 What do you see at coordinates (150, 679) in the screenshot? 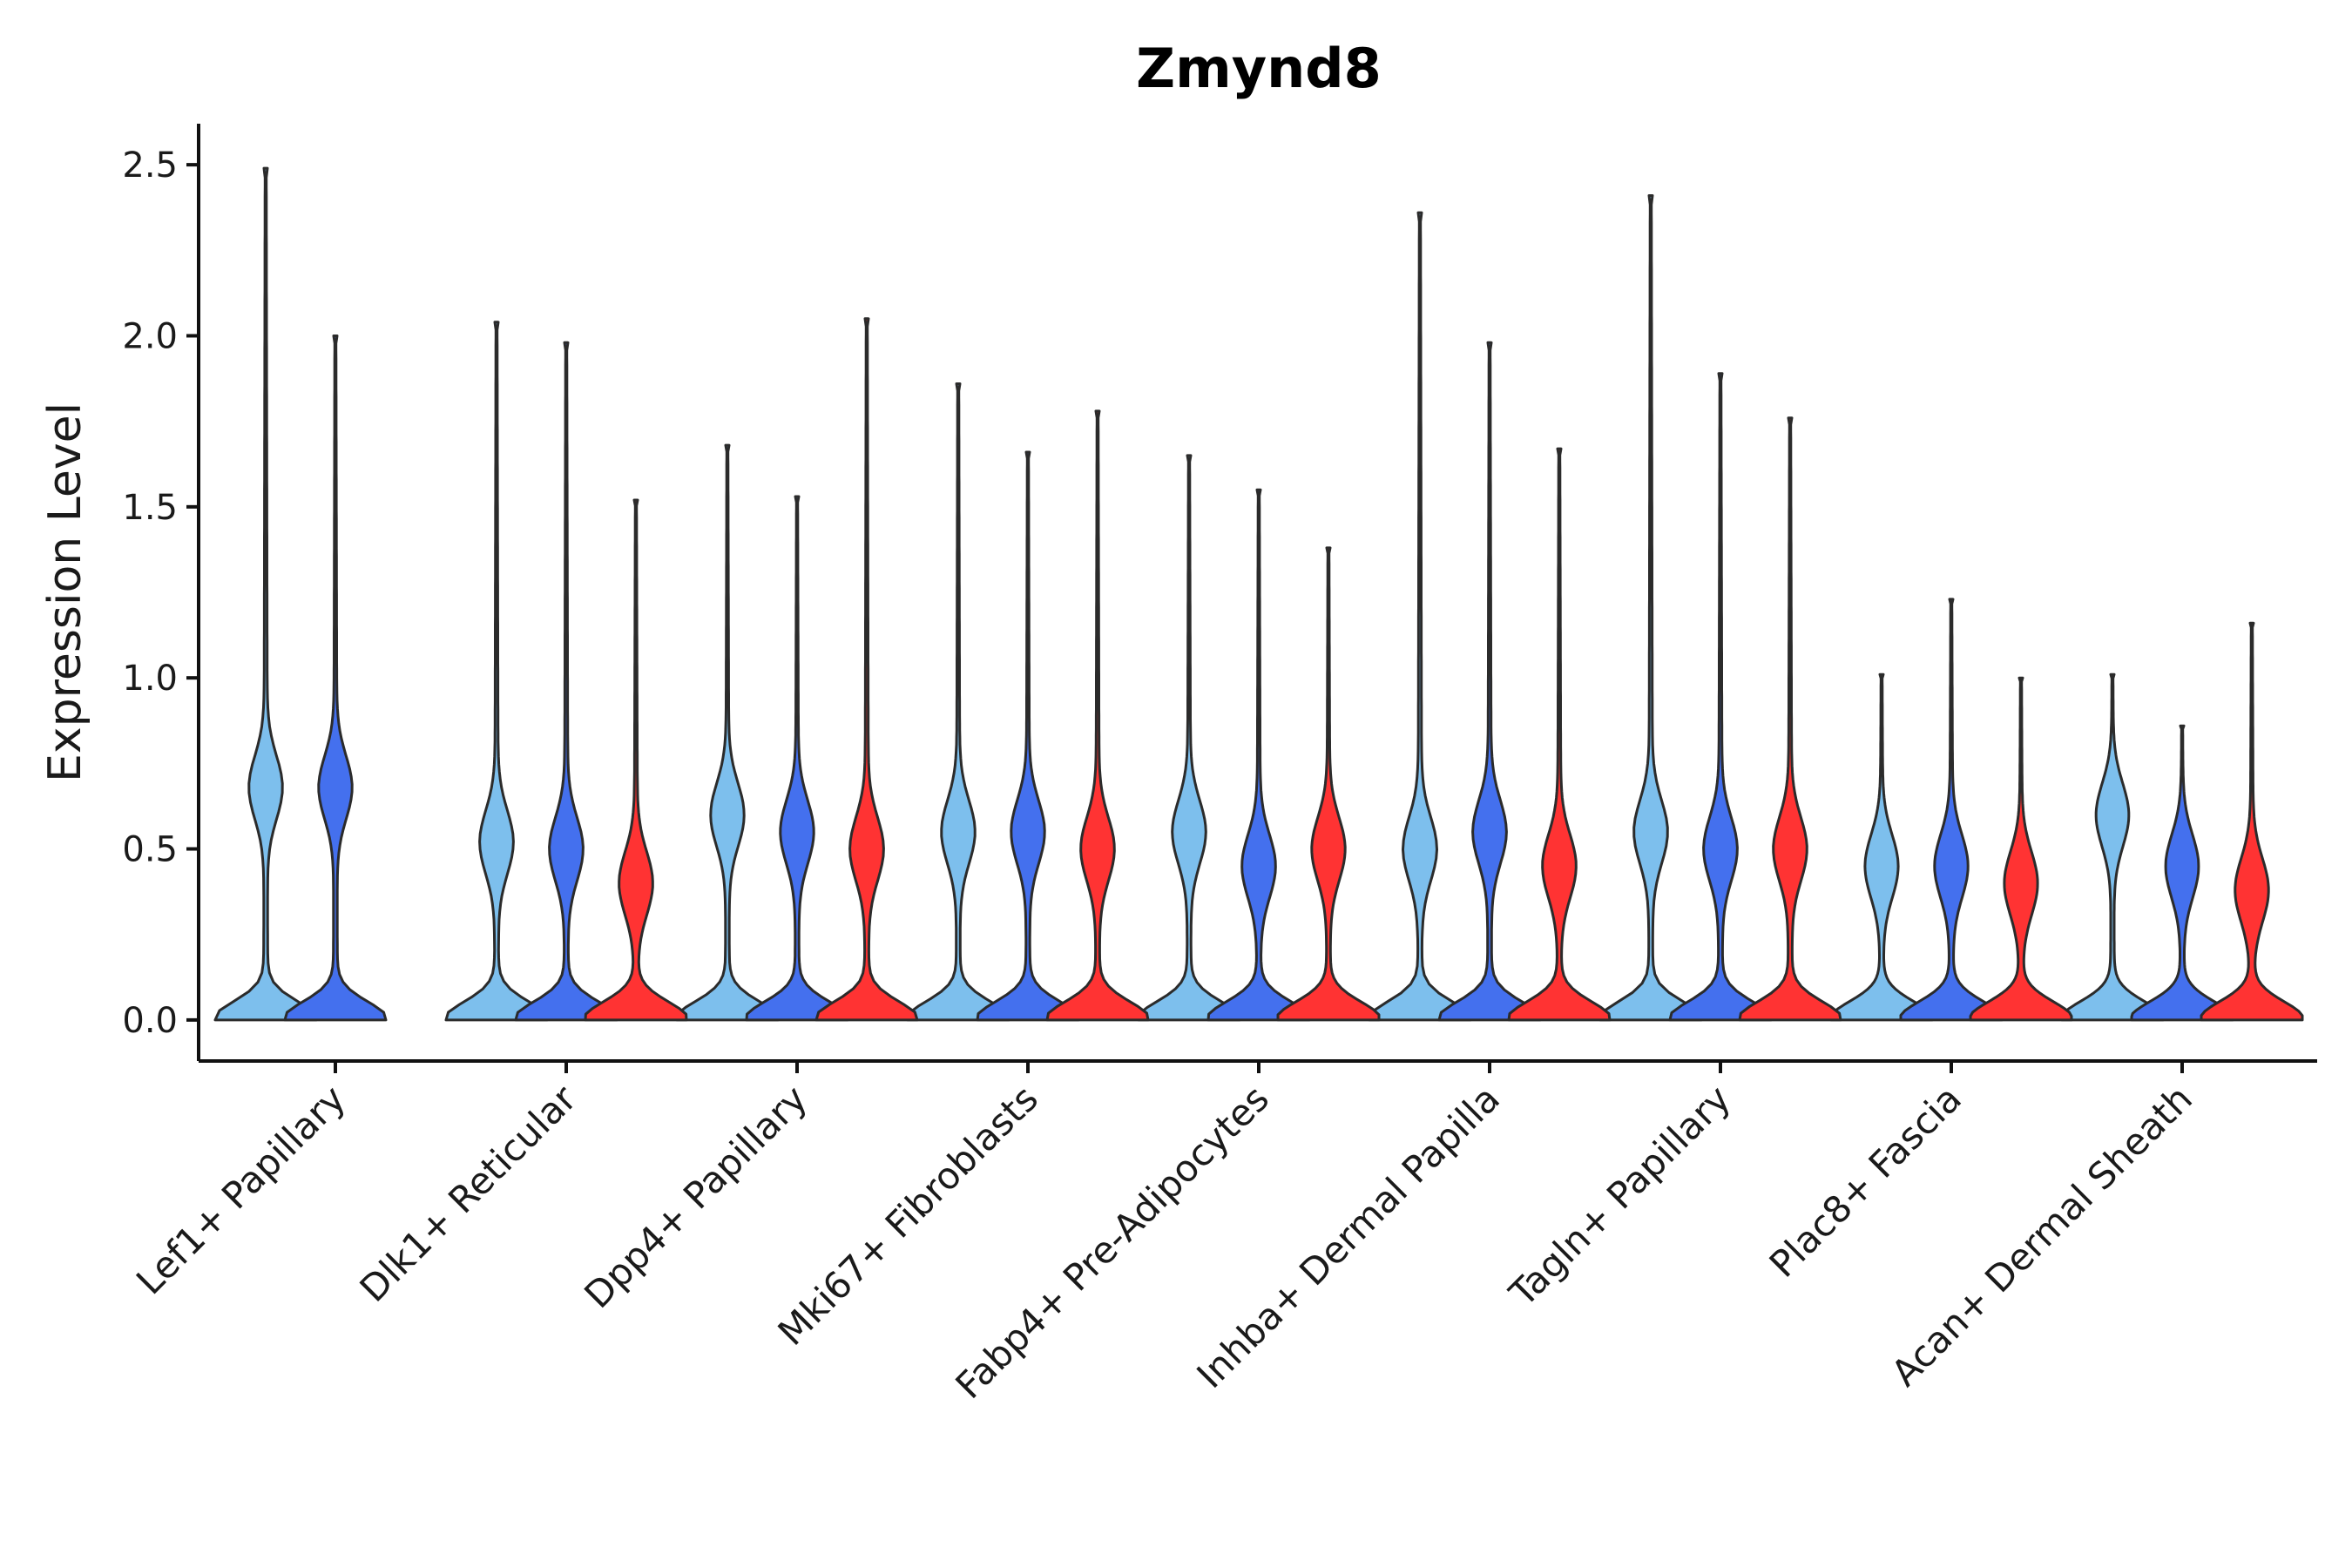
I see `y-tick-label: 1.0` at bounding box center [150, 679].